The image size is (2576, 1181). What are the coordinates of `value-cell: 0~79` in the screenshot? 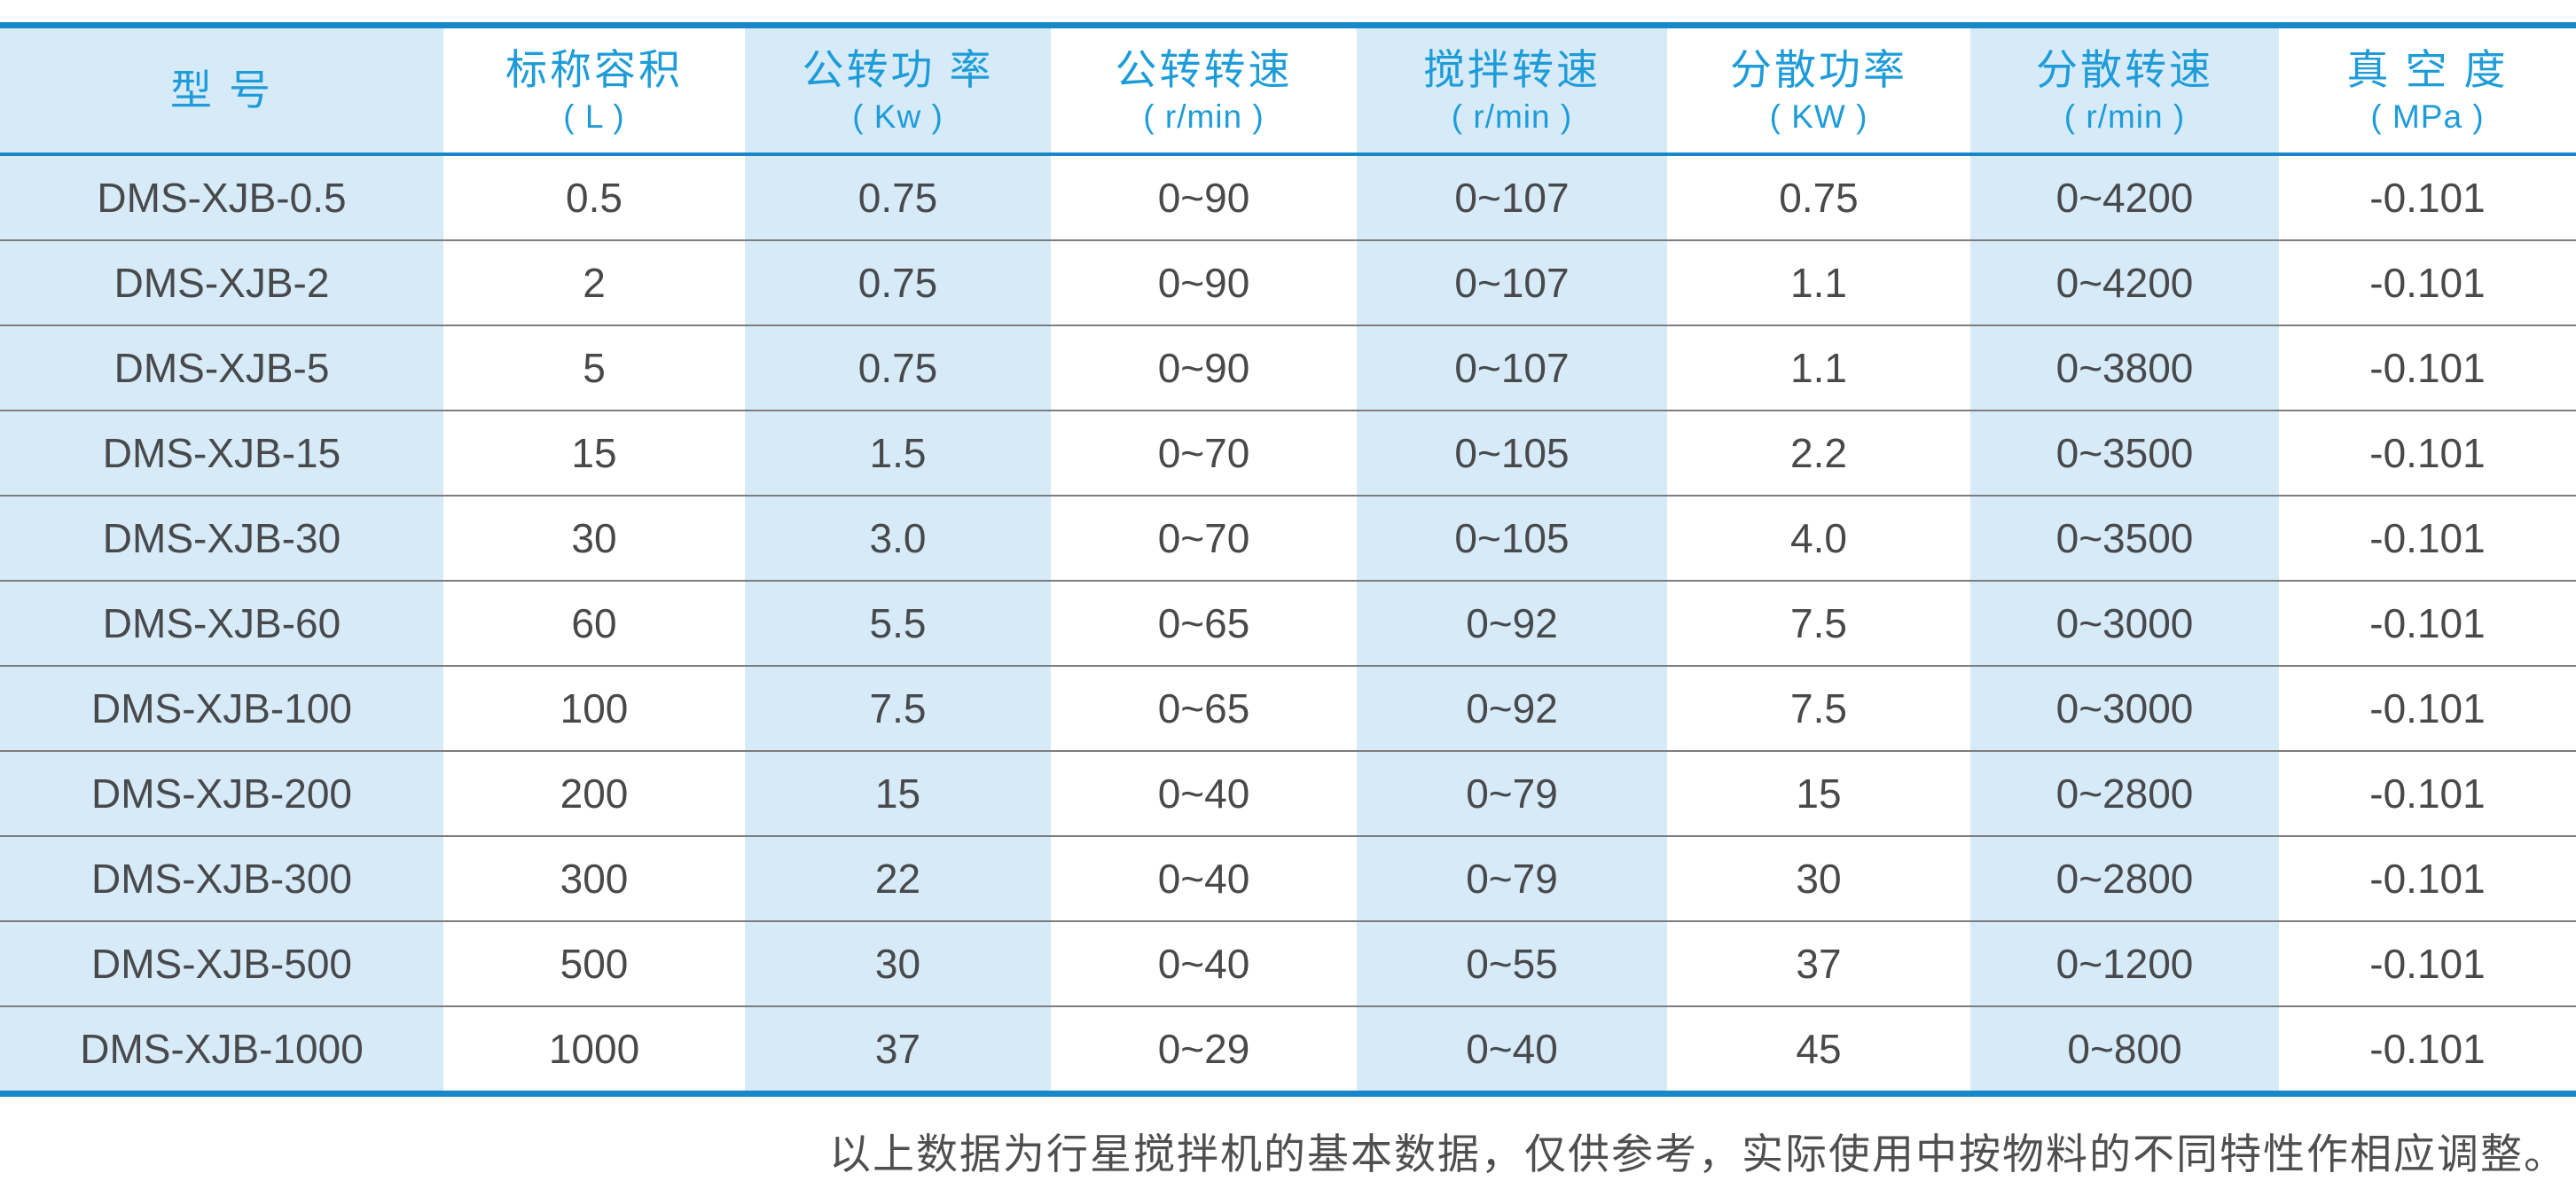 It's located at (1512, 879).